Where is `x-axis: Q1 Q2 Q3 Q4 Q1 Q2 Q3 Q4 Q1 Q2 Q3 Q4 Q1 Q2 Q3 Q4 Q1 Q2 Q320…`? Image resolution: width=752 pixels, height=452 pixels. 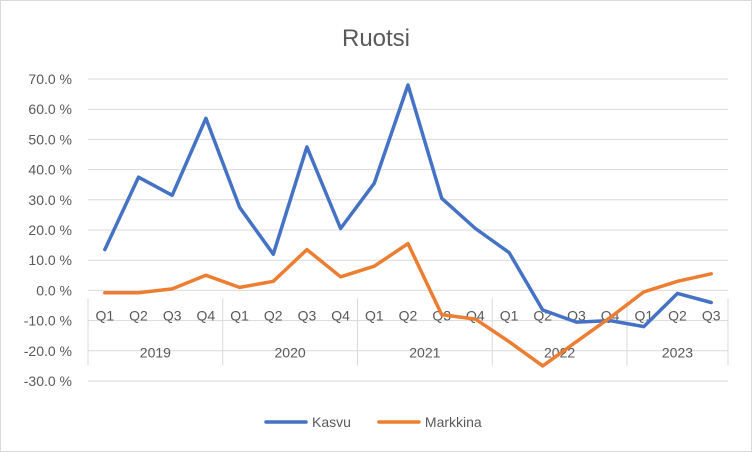
x-axis: Q1 Q2 Q3 Q4 Q1 Q2 Q3 Q4 Q1 Q2 Q3 Q4 Q1 Q2 Q3 Q4 Q1 Q2 Q320… is located at coordinates (408, 332).